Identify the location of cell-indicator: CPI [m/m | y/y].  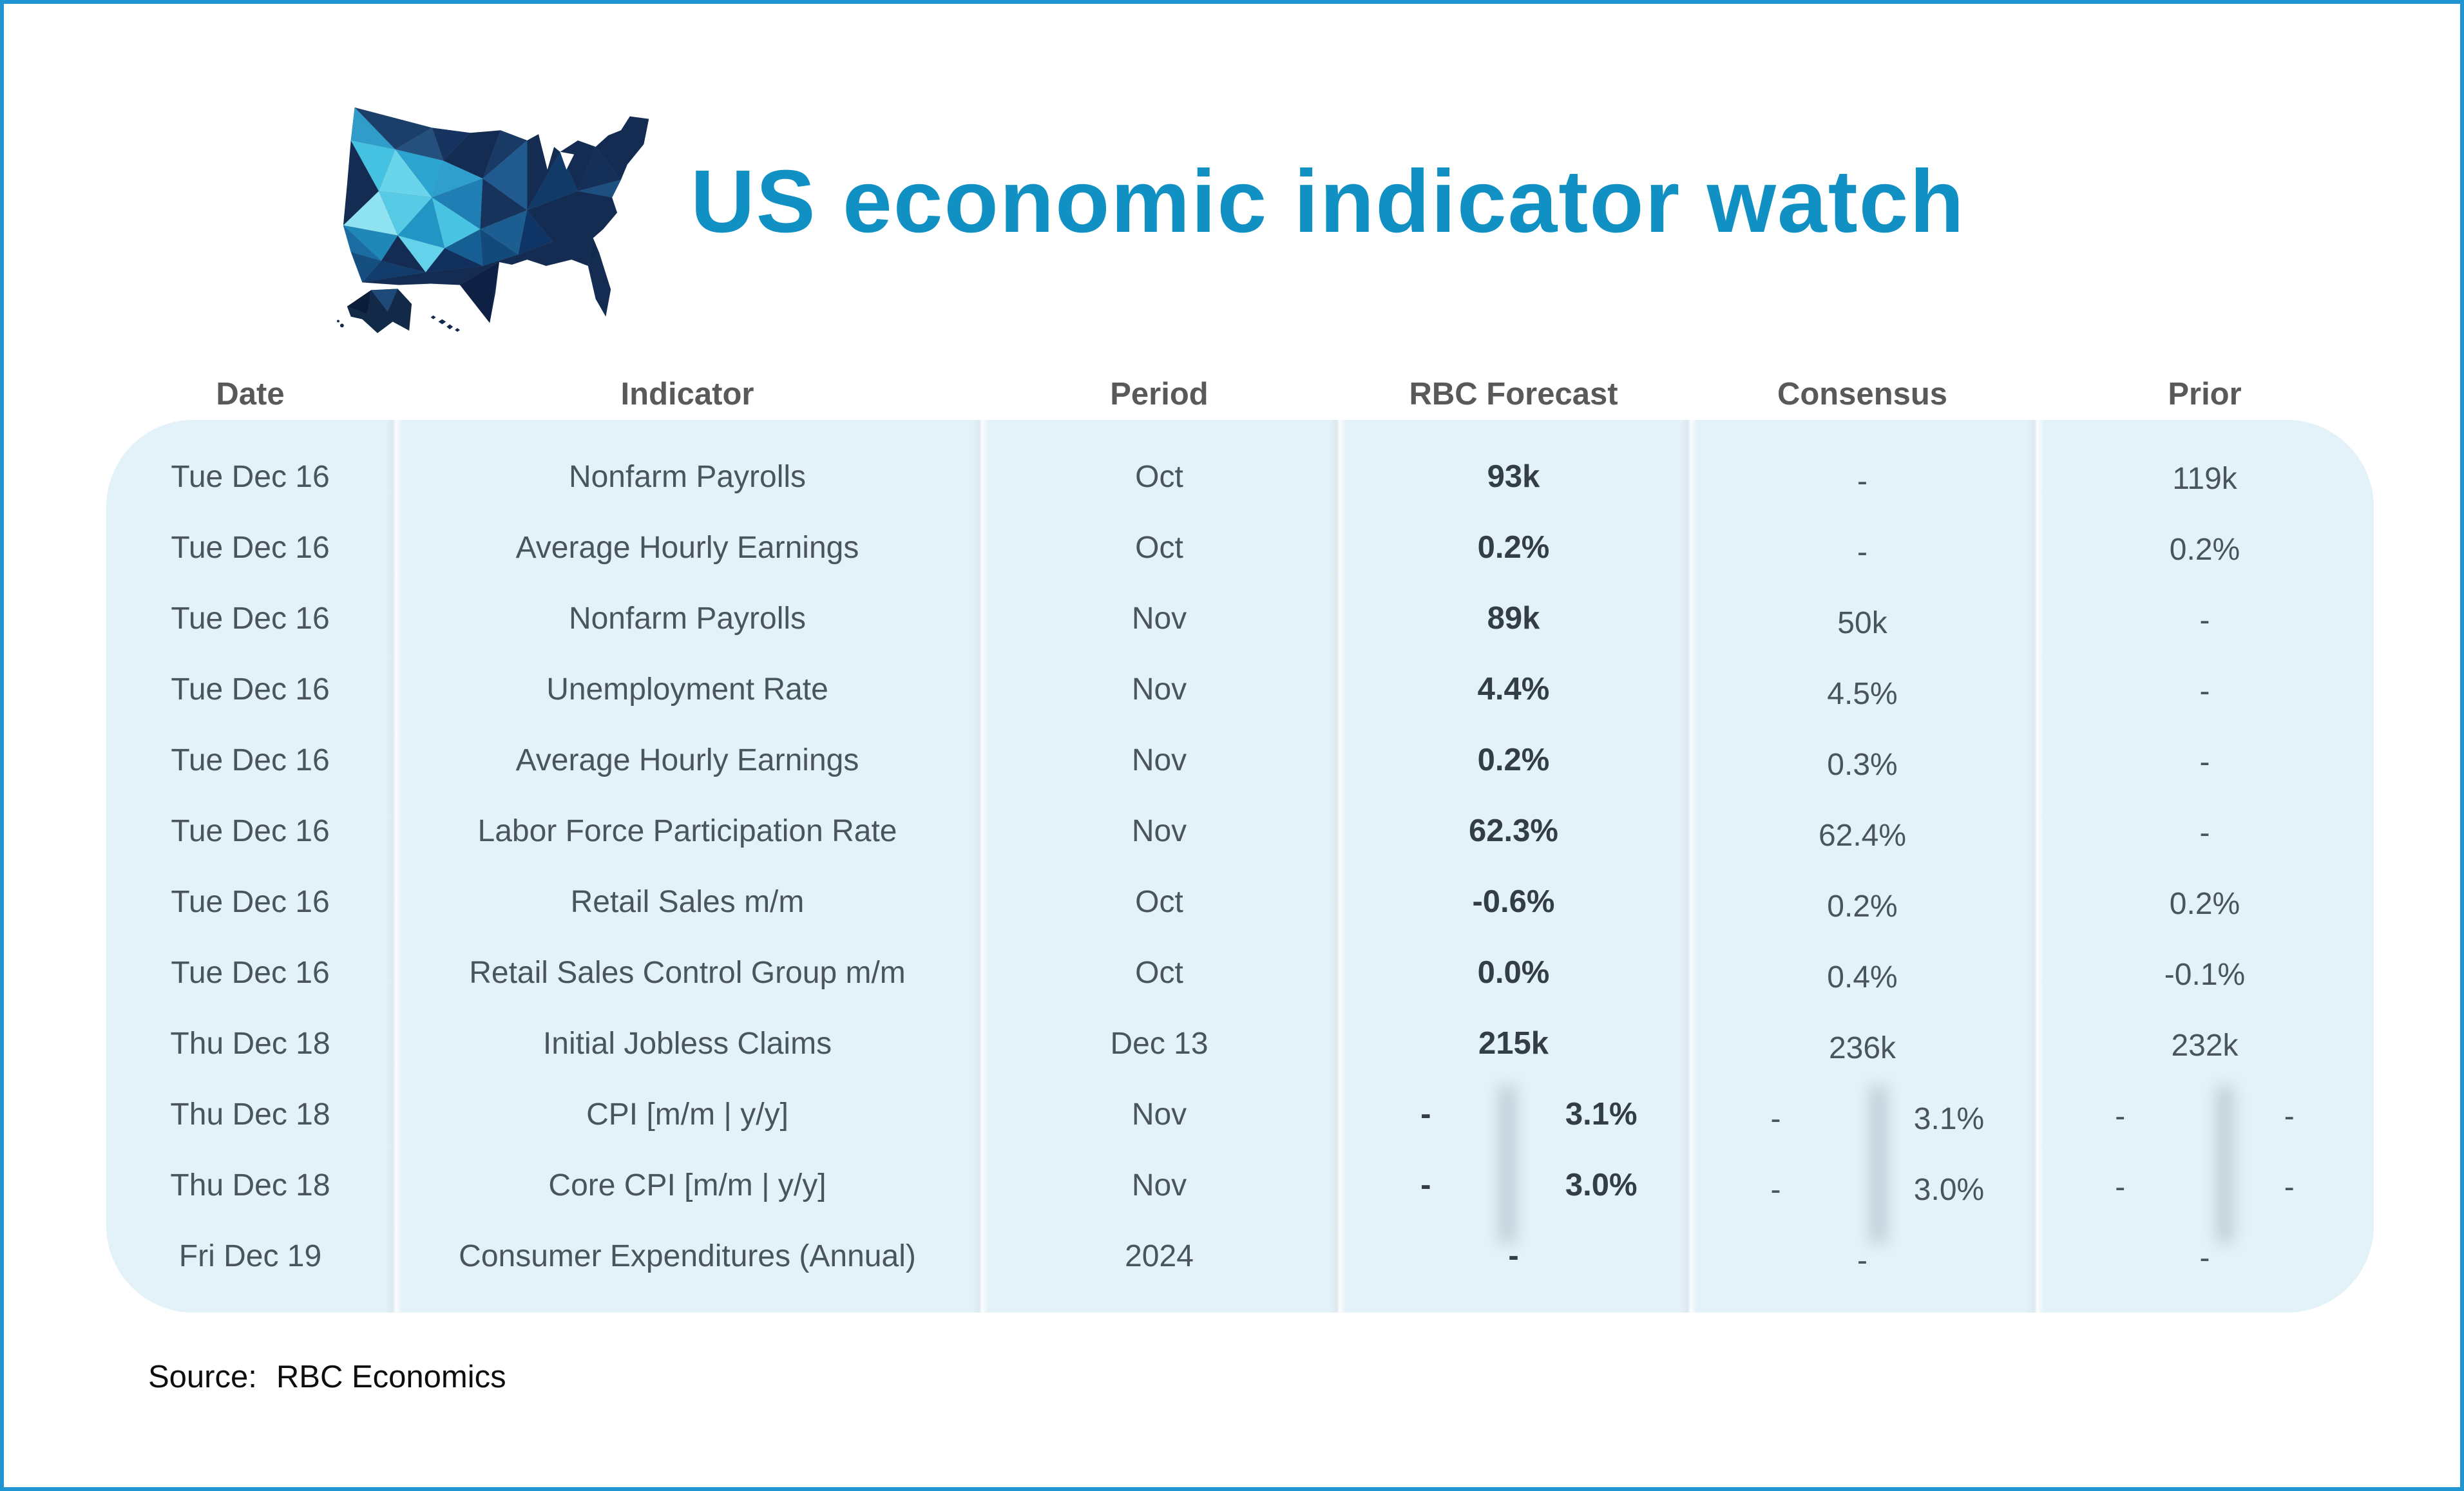
(687, 1114).